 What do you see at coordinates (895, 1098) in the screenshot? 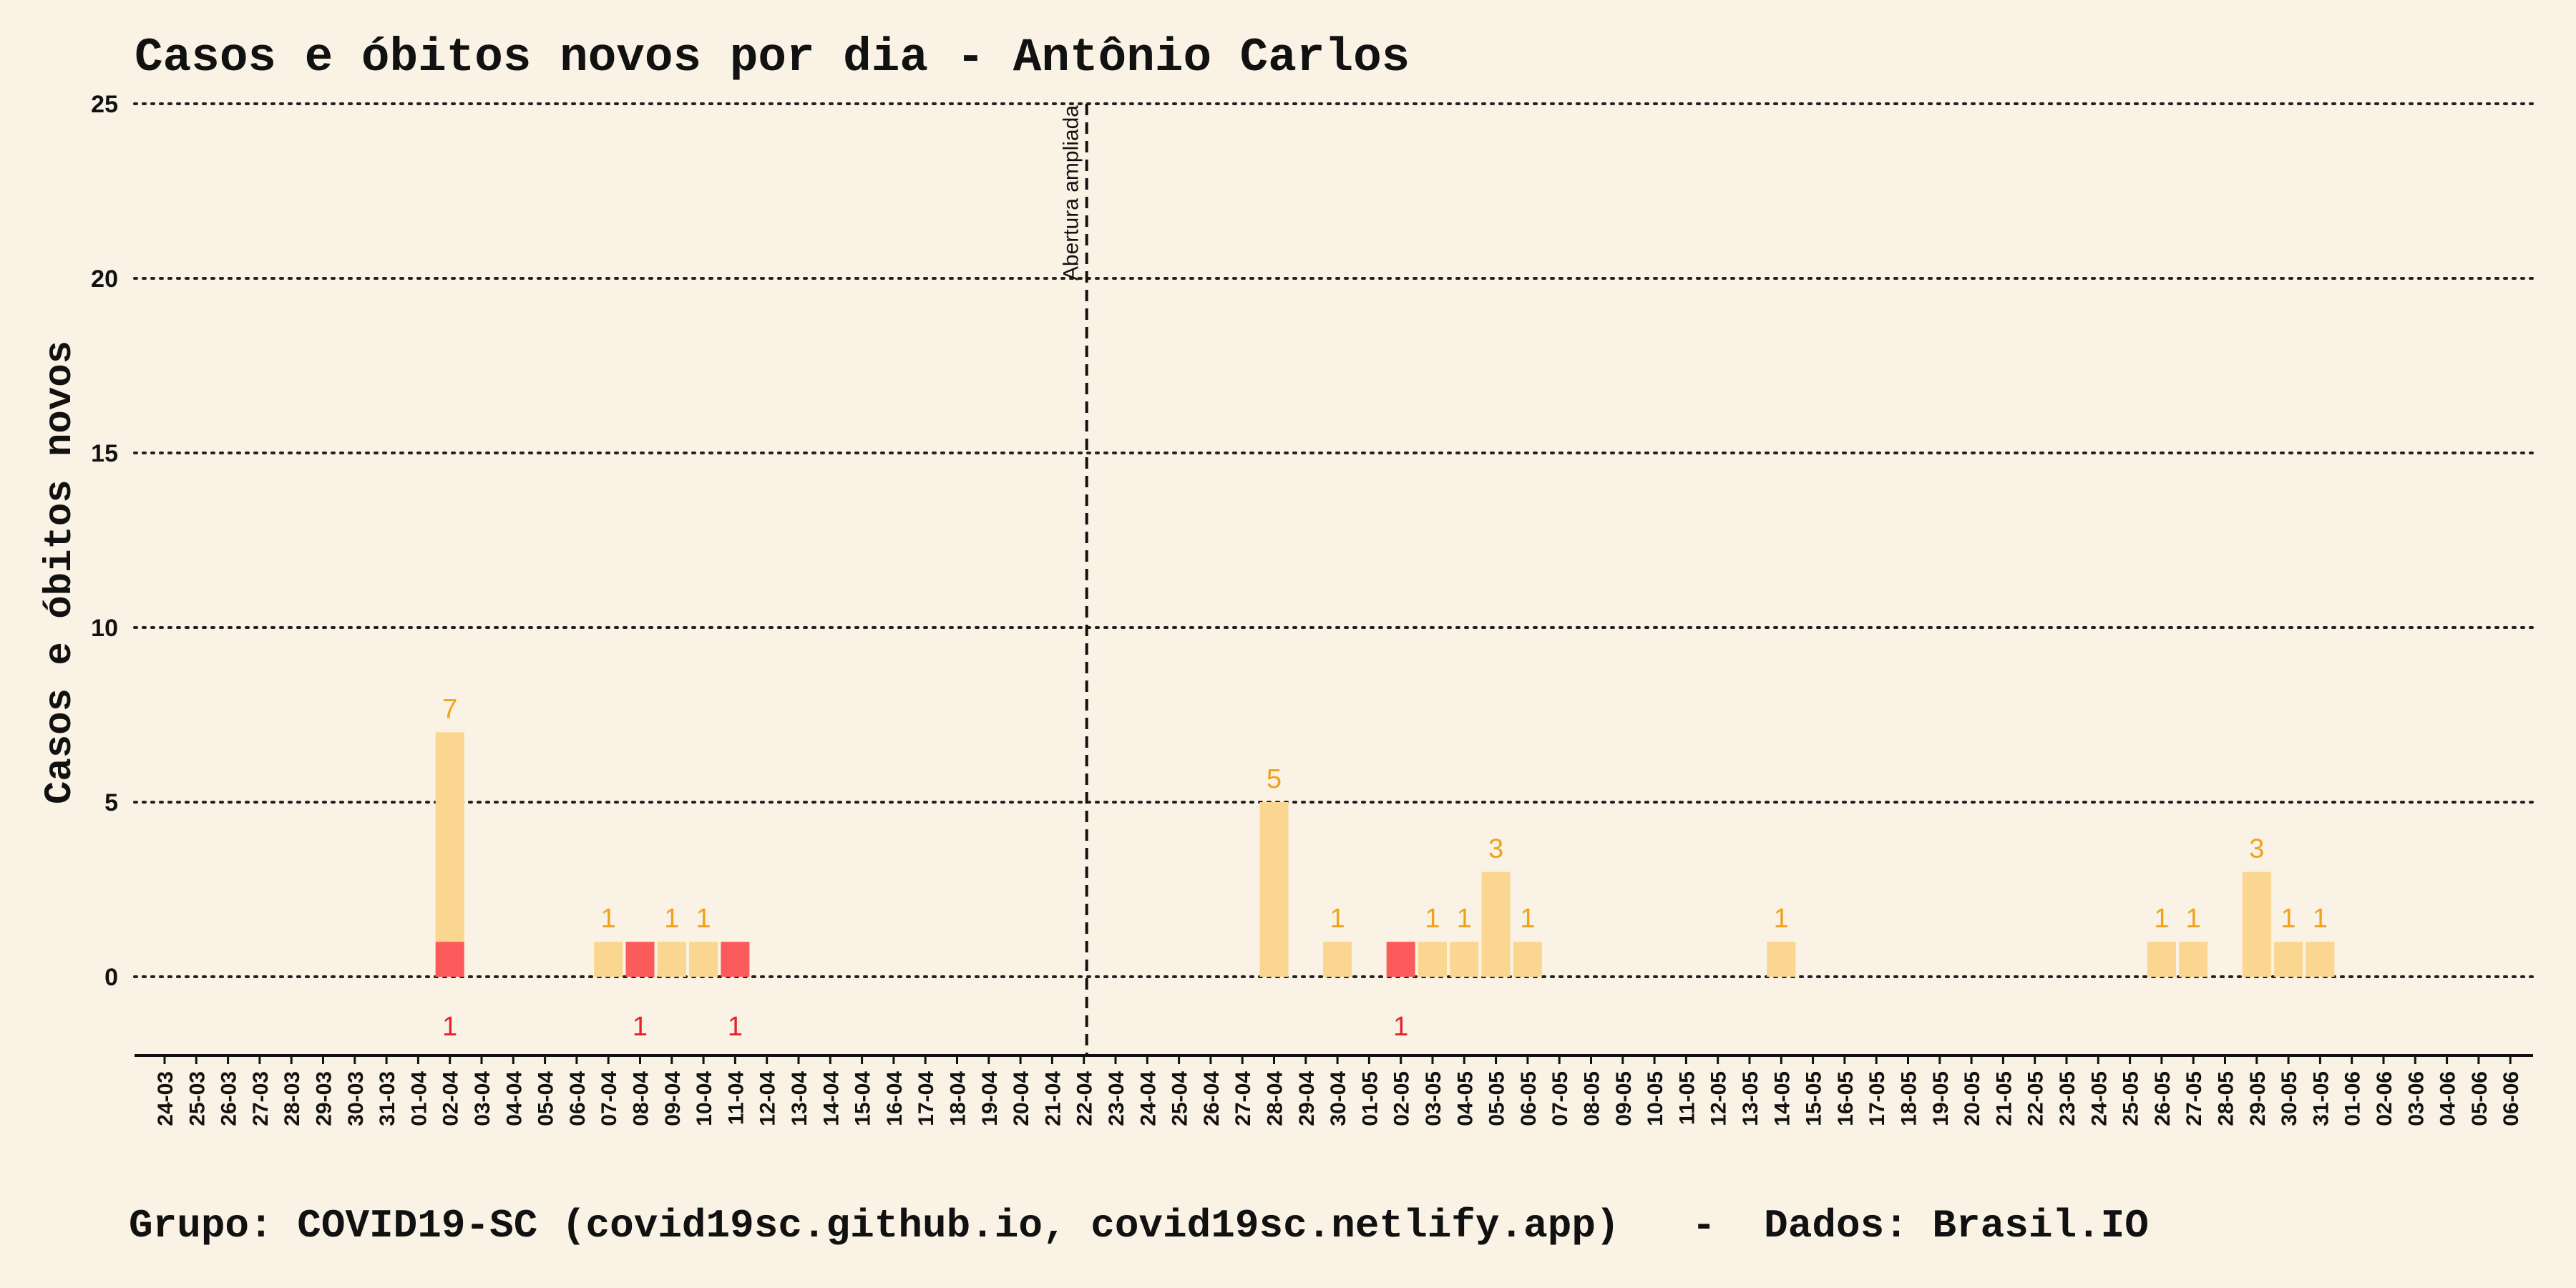
I see `x-tick-label: 16-04` at bounding box center [895, 1098].